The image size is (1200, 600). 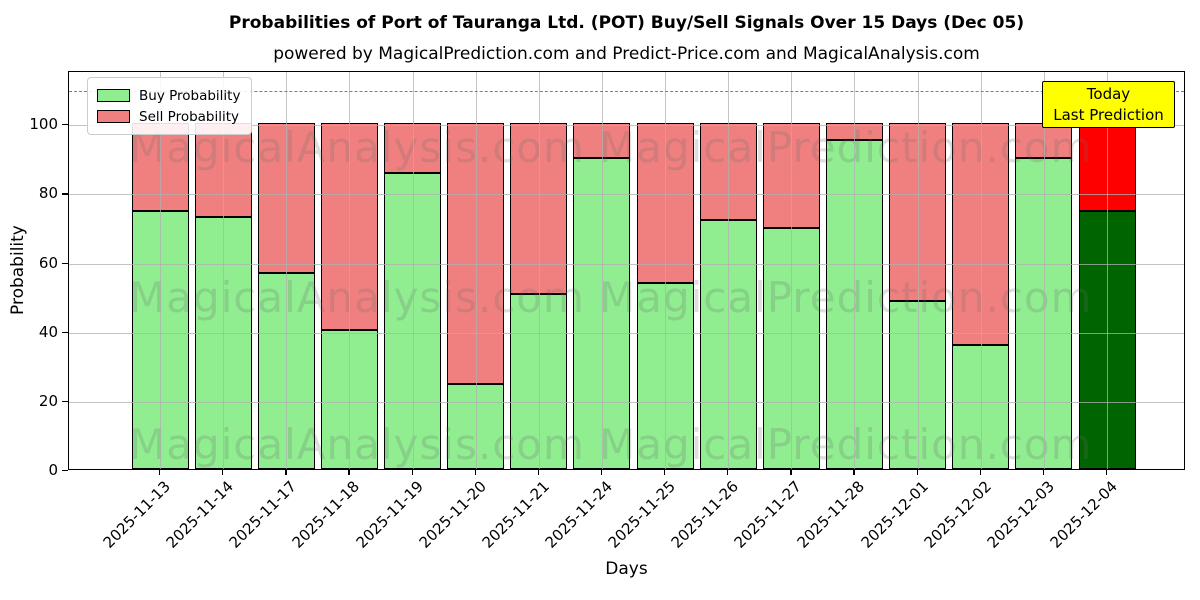 I want to click on y-tick-label: 60, so click(x=48, y=262).